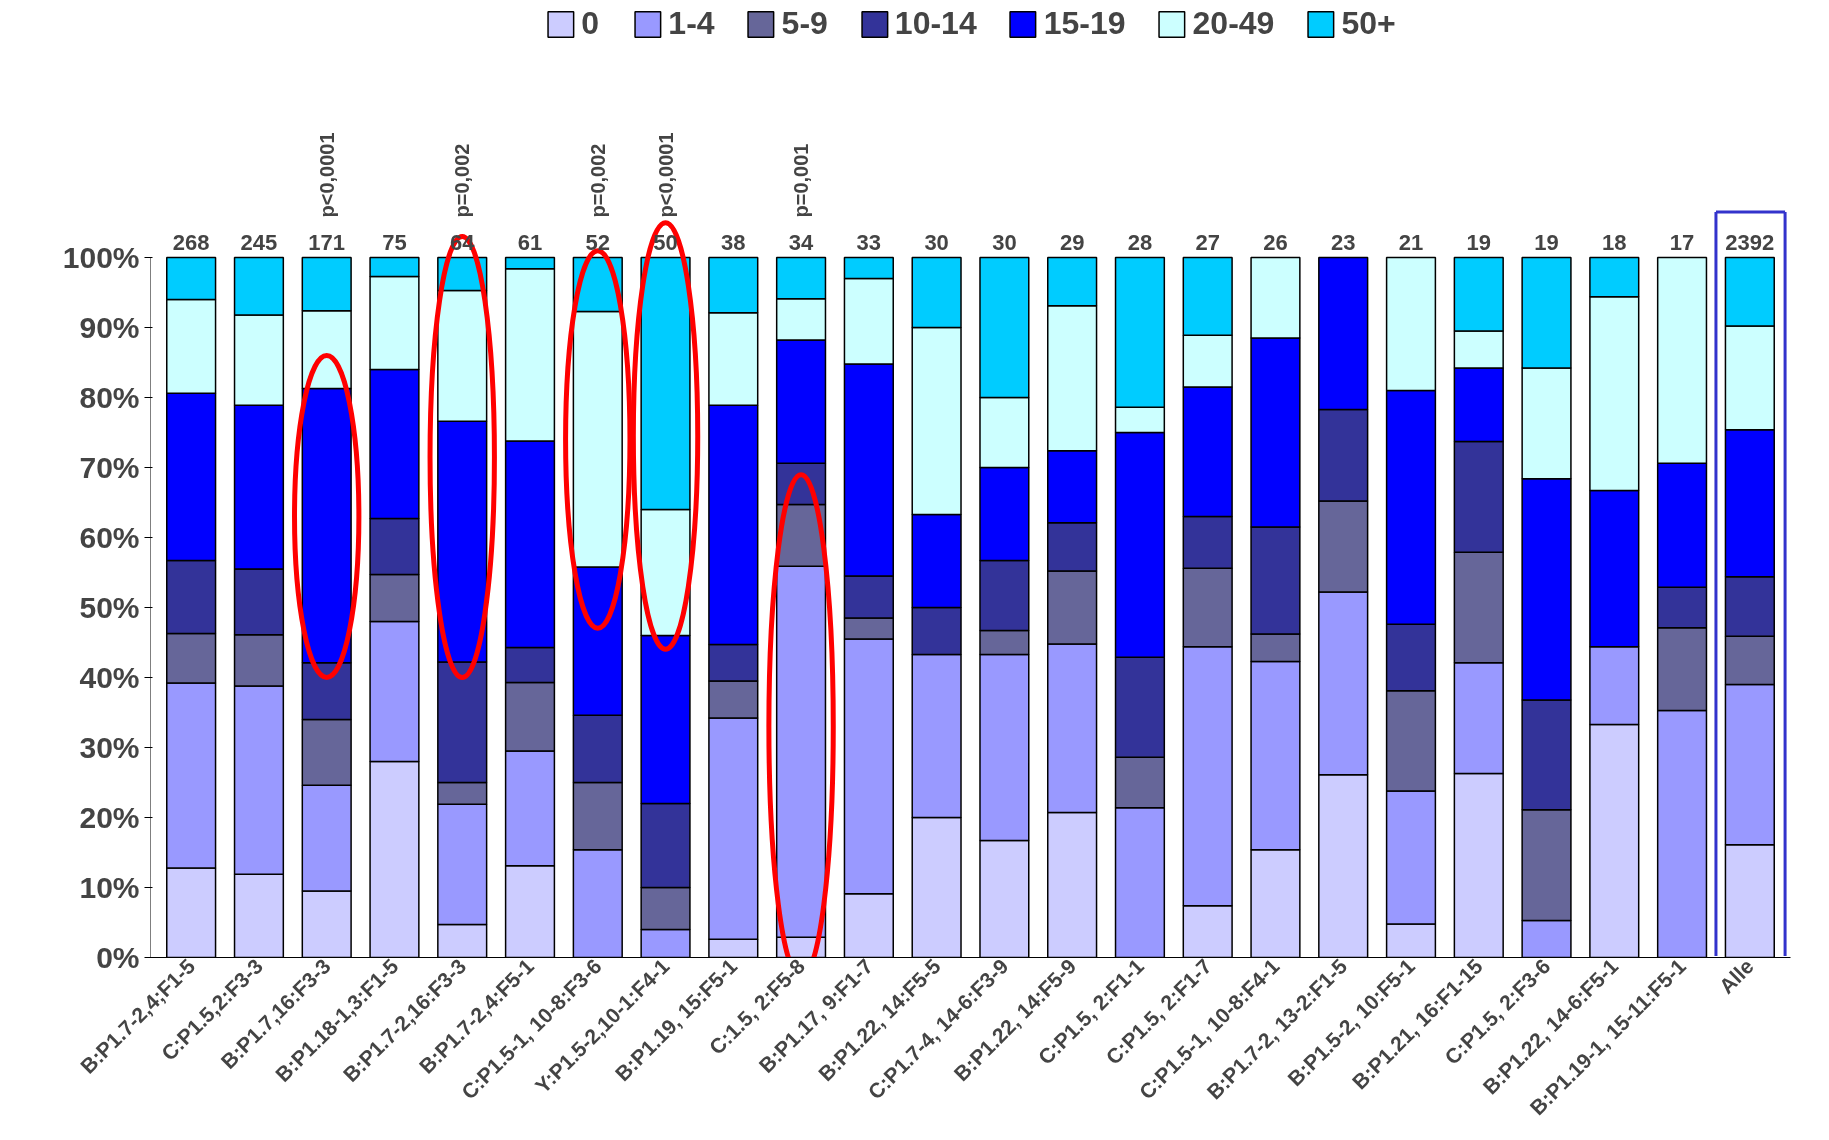 Image resolution: width=1829 pixels, height=1140 pixels. What do you see at coordinates (1233, 23) in the screenshot?
I see `legend-label: 20-49` at bounding box center [1233, 23].